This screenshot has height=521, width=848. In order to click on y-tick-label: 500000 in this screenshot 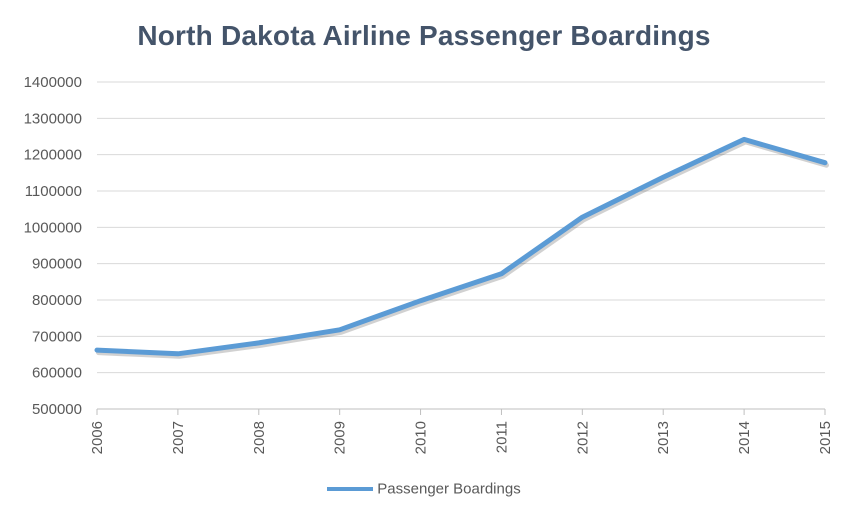, I will do `click(57, 409)`.